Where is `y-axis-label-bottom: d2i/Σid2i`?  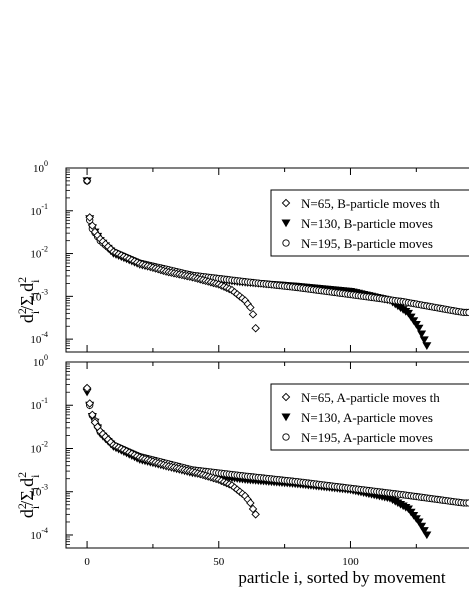
y-axis-label-bottom: d2i/Σid2i is located at coordinates (28, 495).